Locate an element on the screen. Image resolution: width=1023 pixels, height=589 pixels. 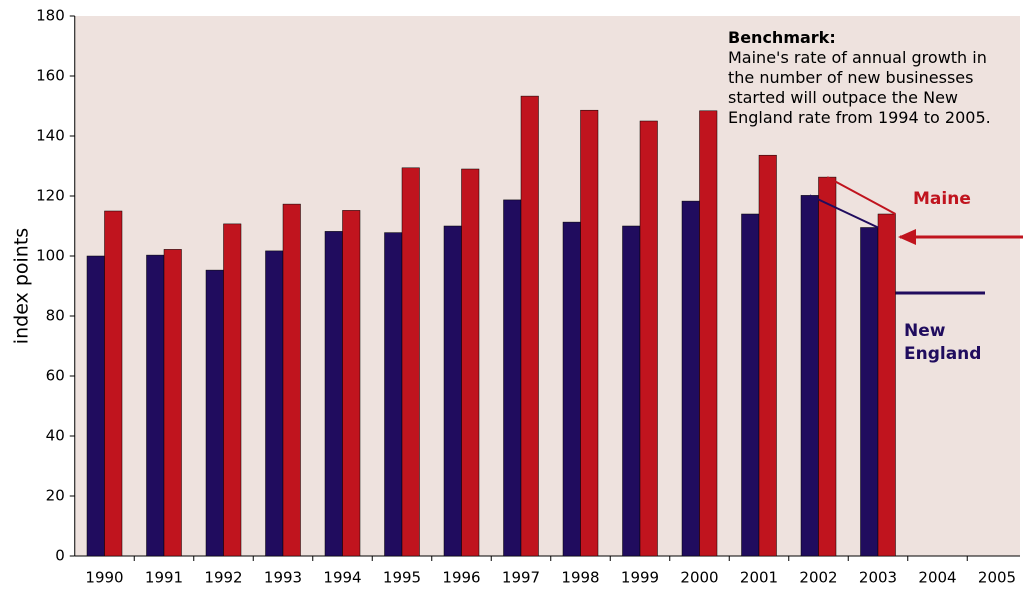
annotation-title: Benchmark: is located at coordinates (782, 37).